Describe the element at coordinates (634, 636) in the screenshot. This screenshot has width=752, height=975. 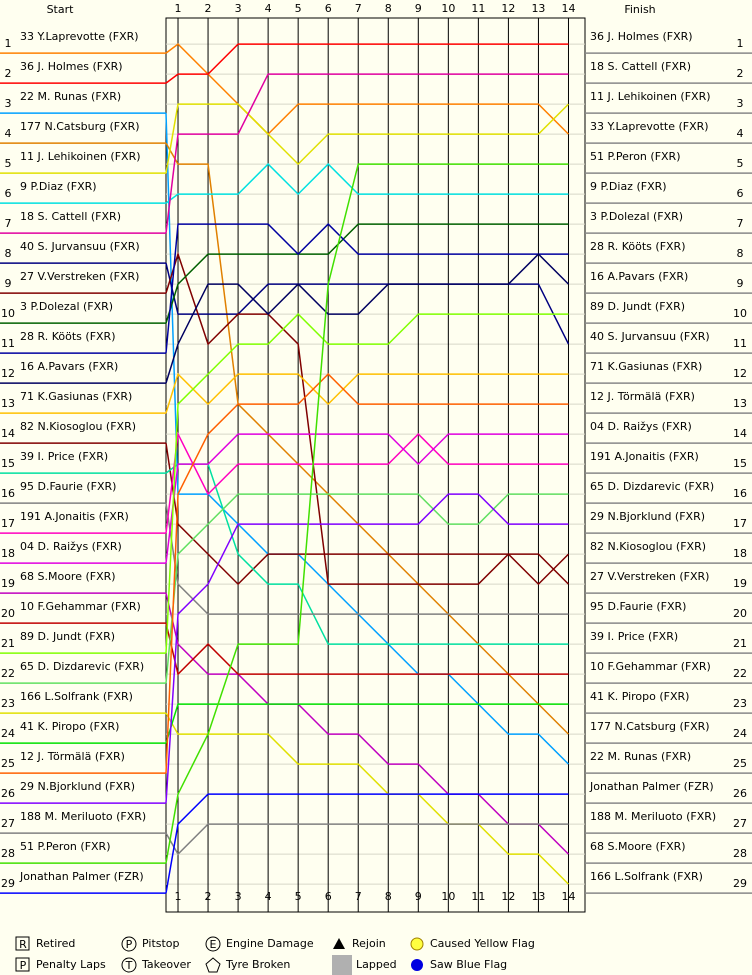
I see `finish-name: 39 I. Price (FXR)` at that location.